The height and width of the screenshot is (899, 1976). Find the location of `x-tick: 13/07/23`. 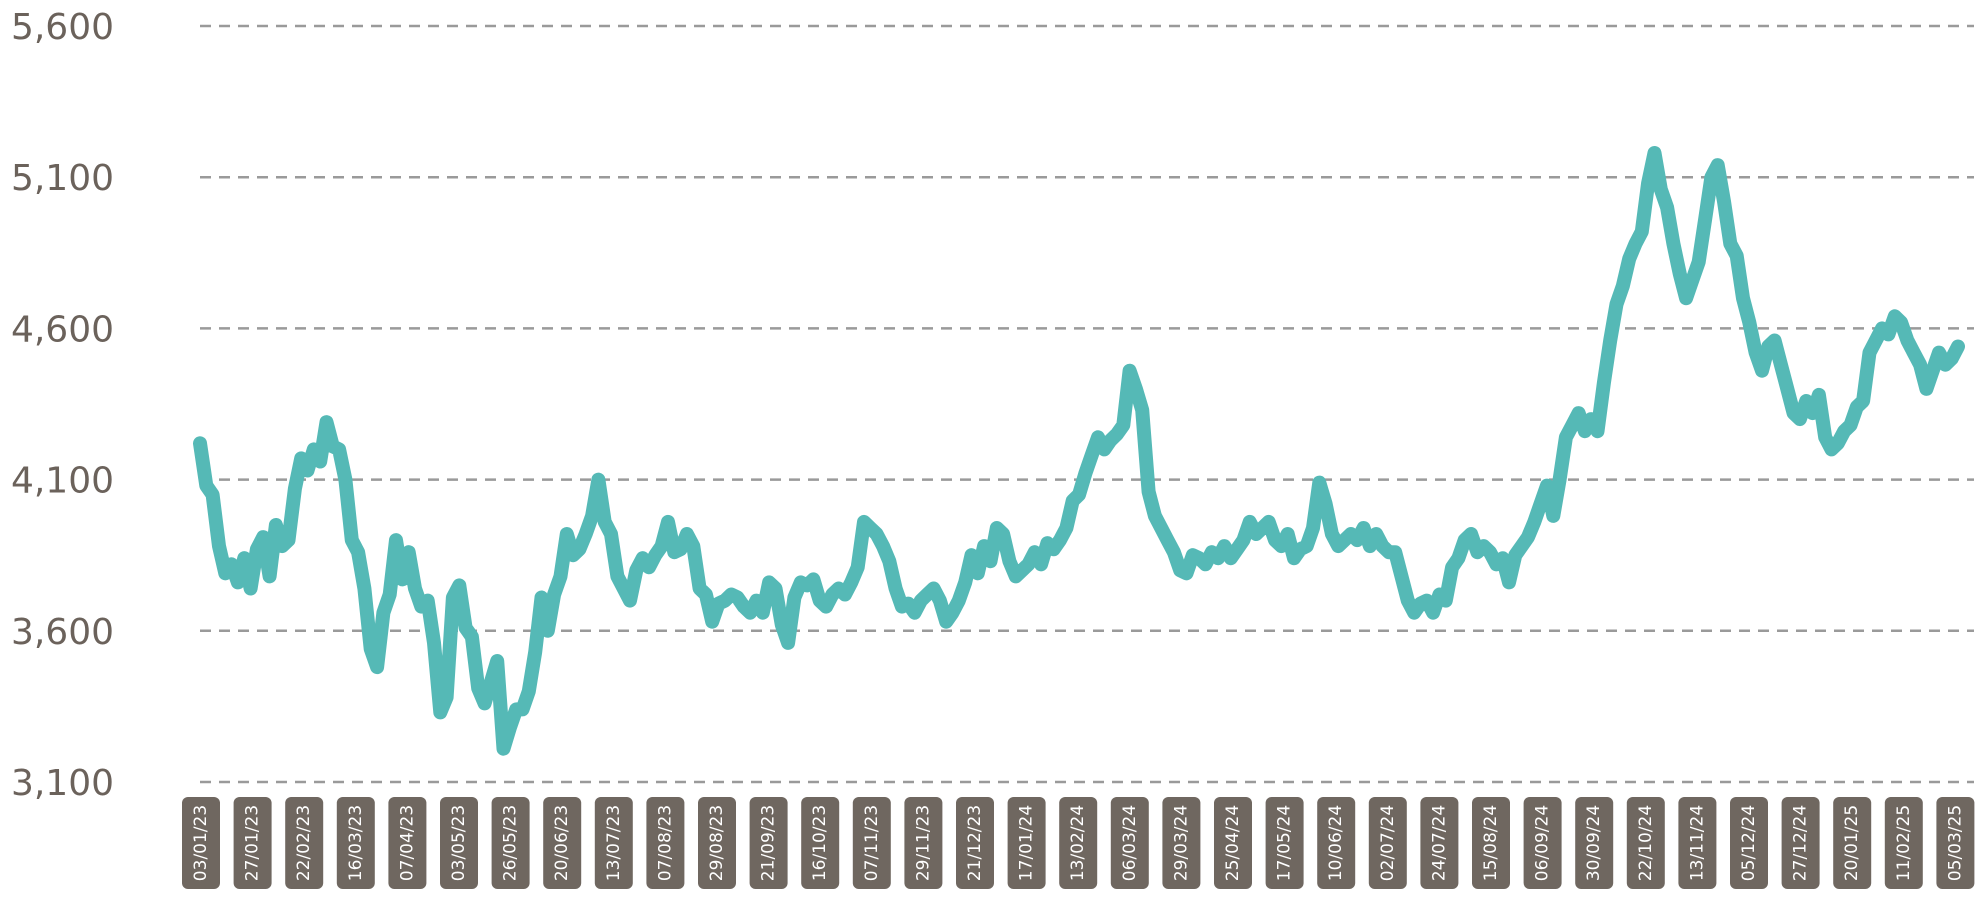

x-tick: 13/07/23 is located at coordinates (613, 843).